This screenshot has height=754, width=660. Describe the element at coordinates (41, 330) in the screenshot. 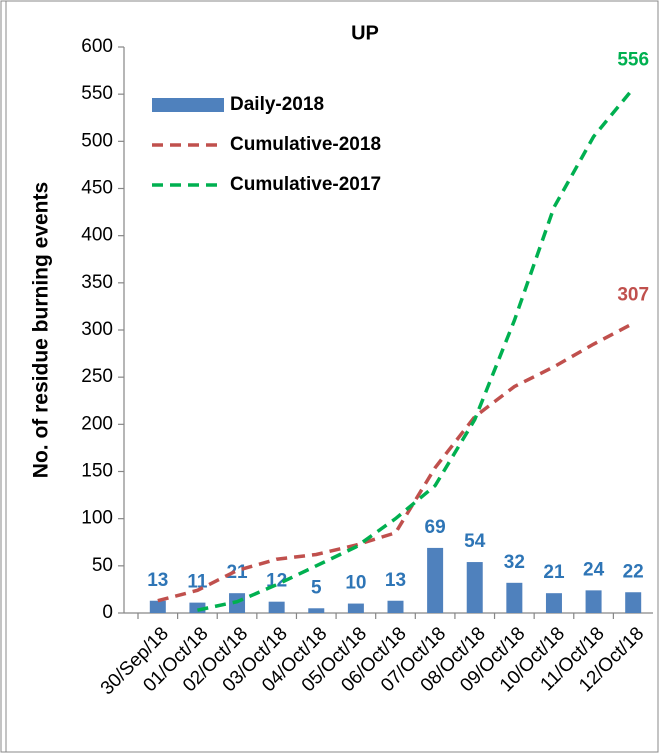

I see `y-axis-label: No. of residue burning events` at that location.